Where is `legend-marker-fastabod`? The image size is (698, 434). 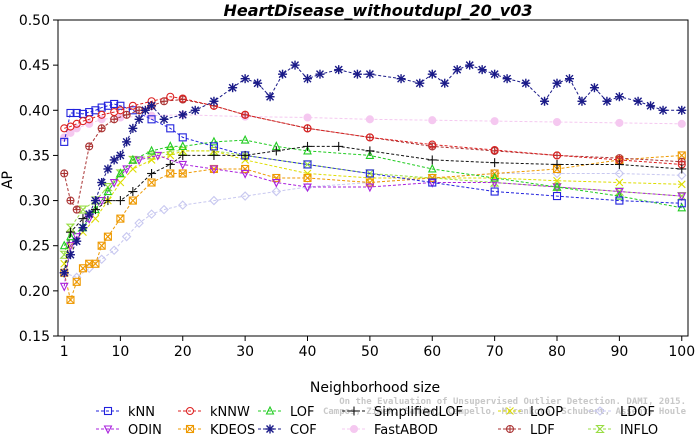
legend-marker-fastabod is located at coordinates (354, 429).